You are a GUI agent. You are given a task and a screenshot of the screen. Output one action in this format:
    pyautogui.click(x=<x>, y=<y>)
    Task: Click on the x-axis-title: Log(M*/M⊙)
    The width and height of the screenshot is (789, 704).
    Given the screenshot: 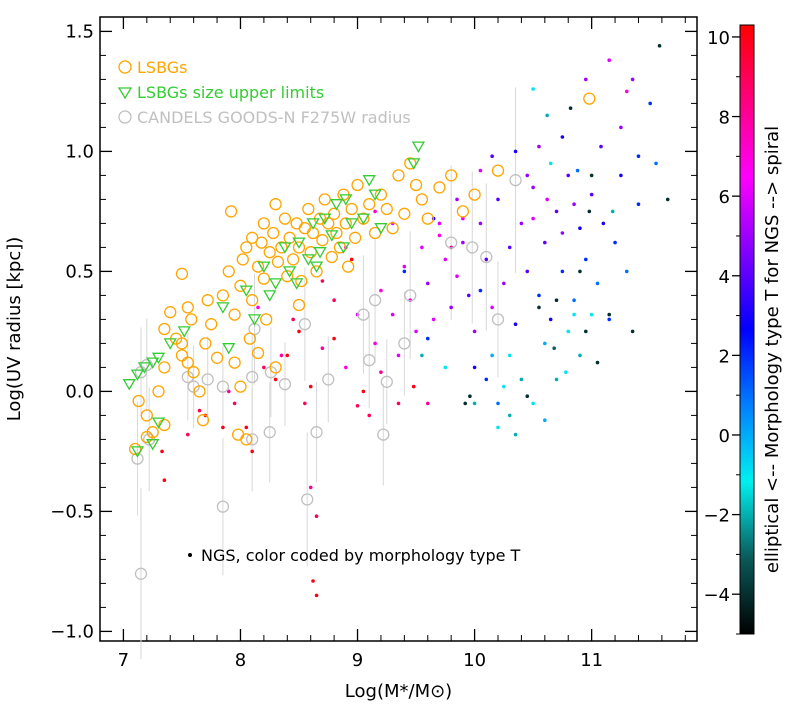 What is the action you would take?
    pyautogui.click(x=398, y=691)
    